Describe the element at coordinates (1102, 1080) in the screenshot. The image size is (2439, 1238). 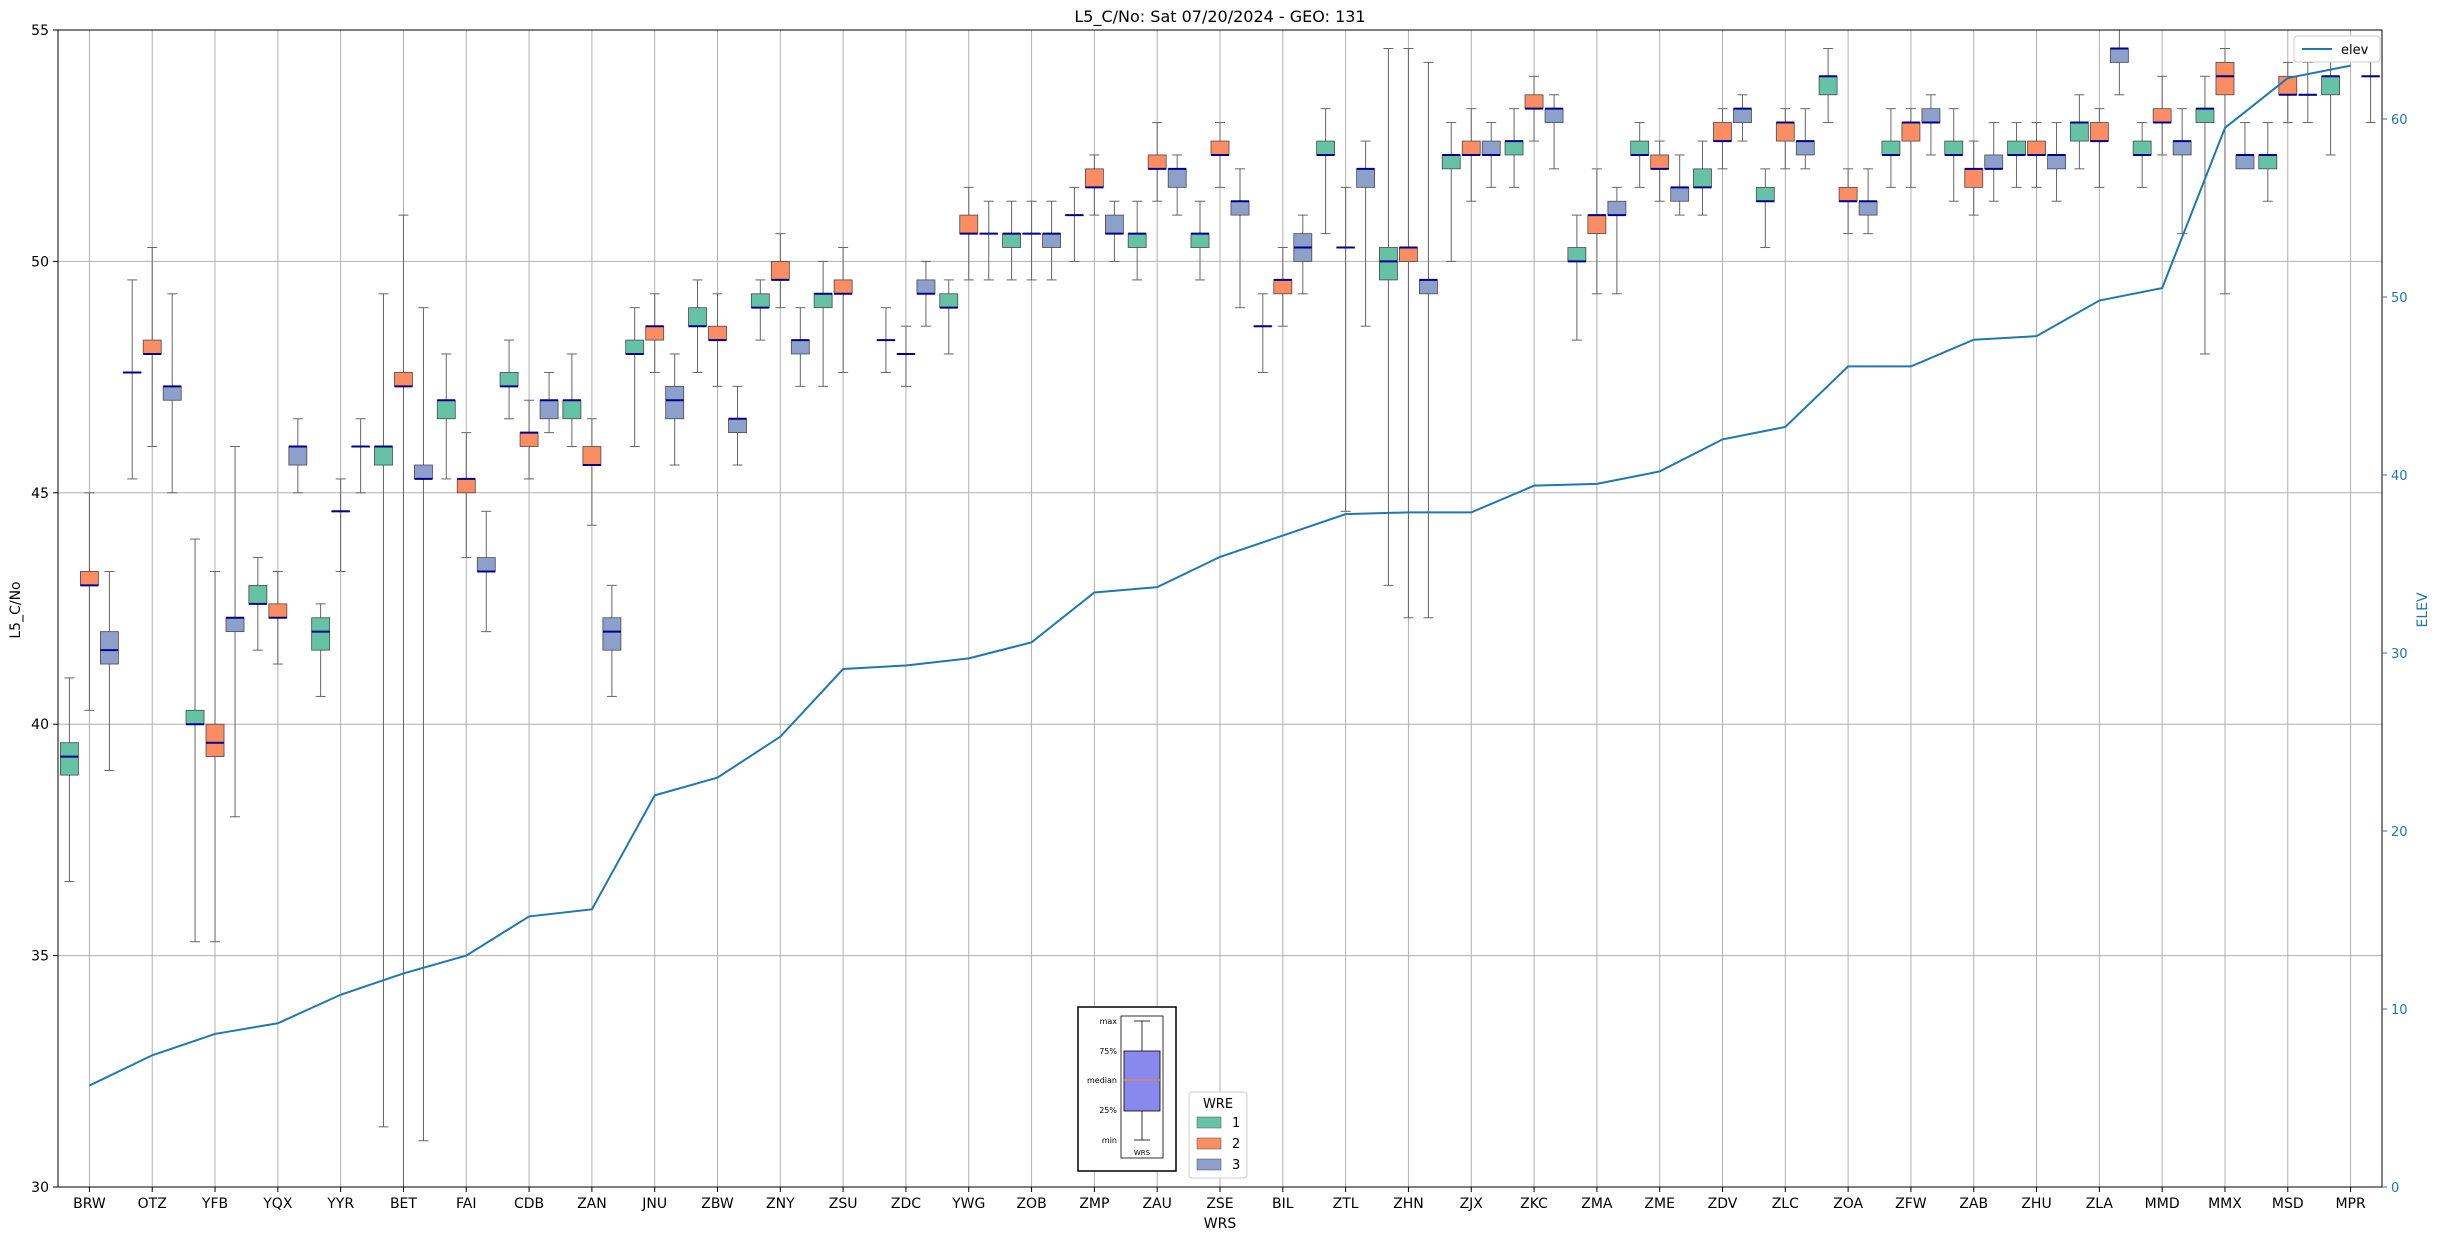
I see `inset-label-median: median` at that location.